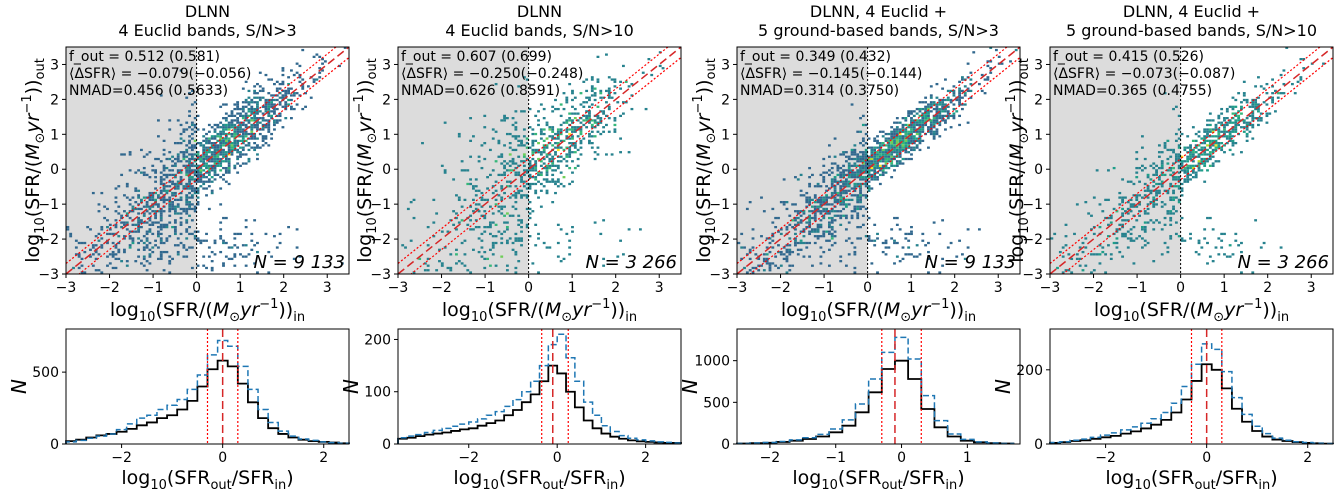  I want to click on panel-title-line: 5 ground-based bands, S/N>10, so click(1191, 30).